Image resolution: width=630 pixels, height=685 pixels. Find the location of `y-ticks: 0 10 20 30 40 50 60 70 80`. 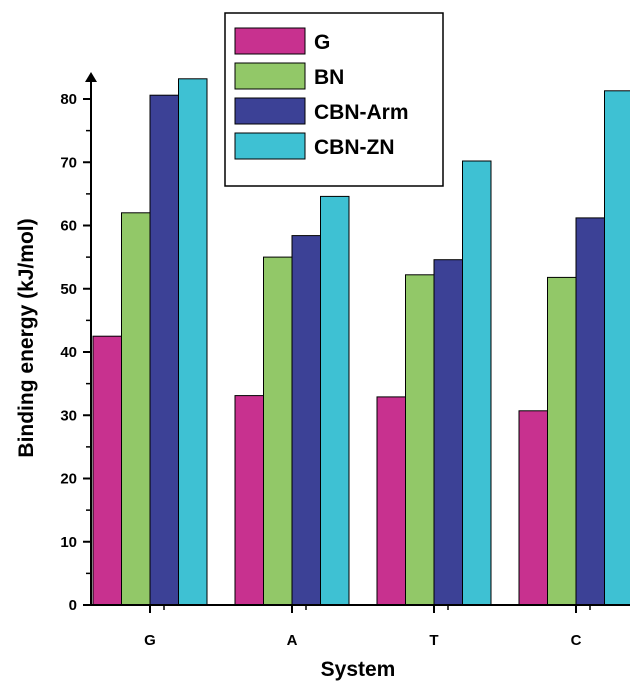

y-ticks: 0 10 20 30 40 50 60 70 80 is located at coordinates (75, 352).